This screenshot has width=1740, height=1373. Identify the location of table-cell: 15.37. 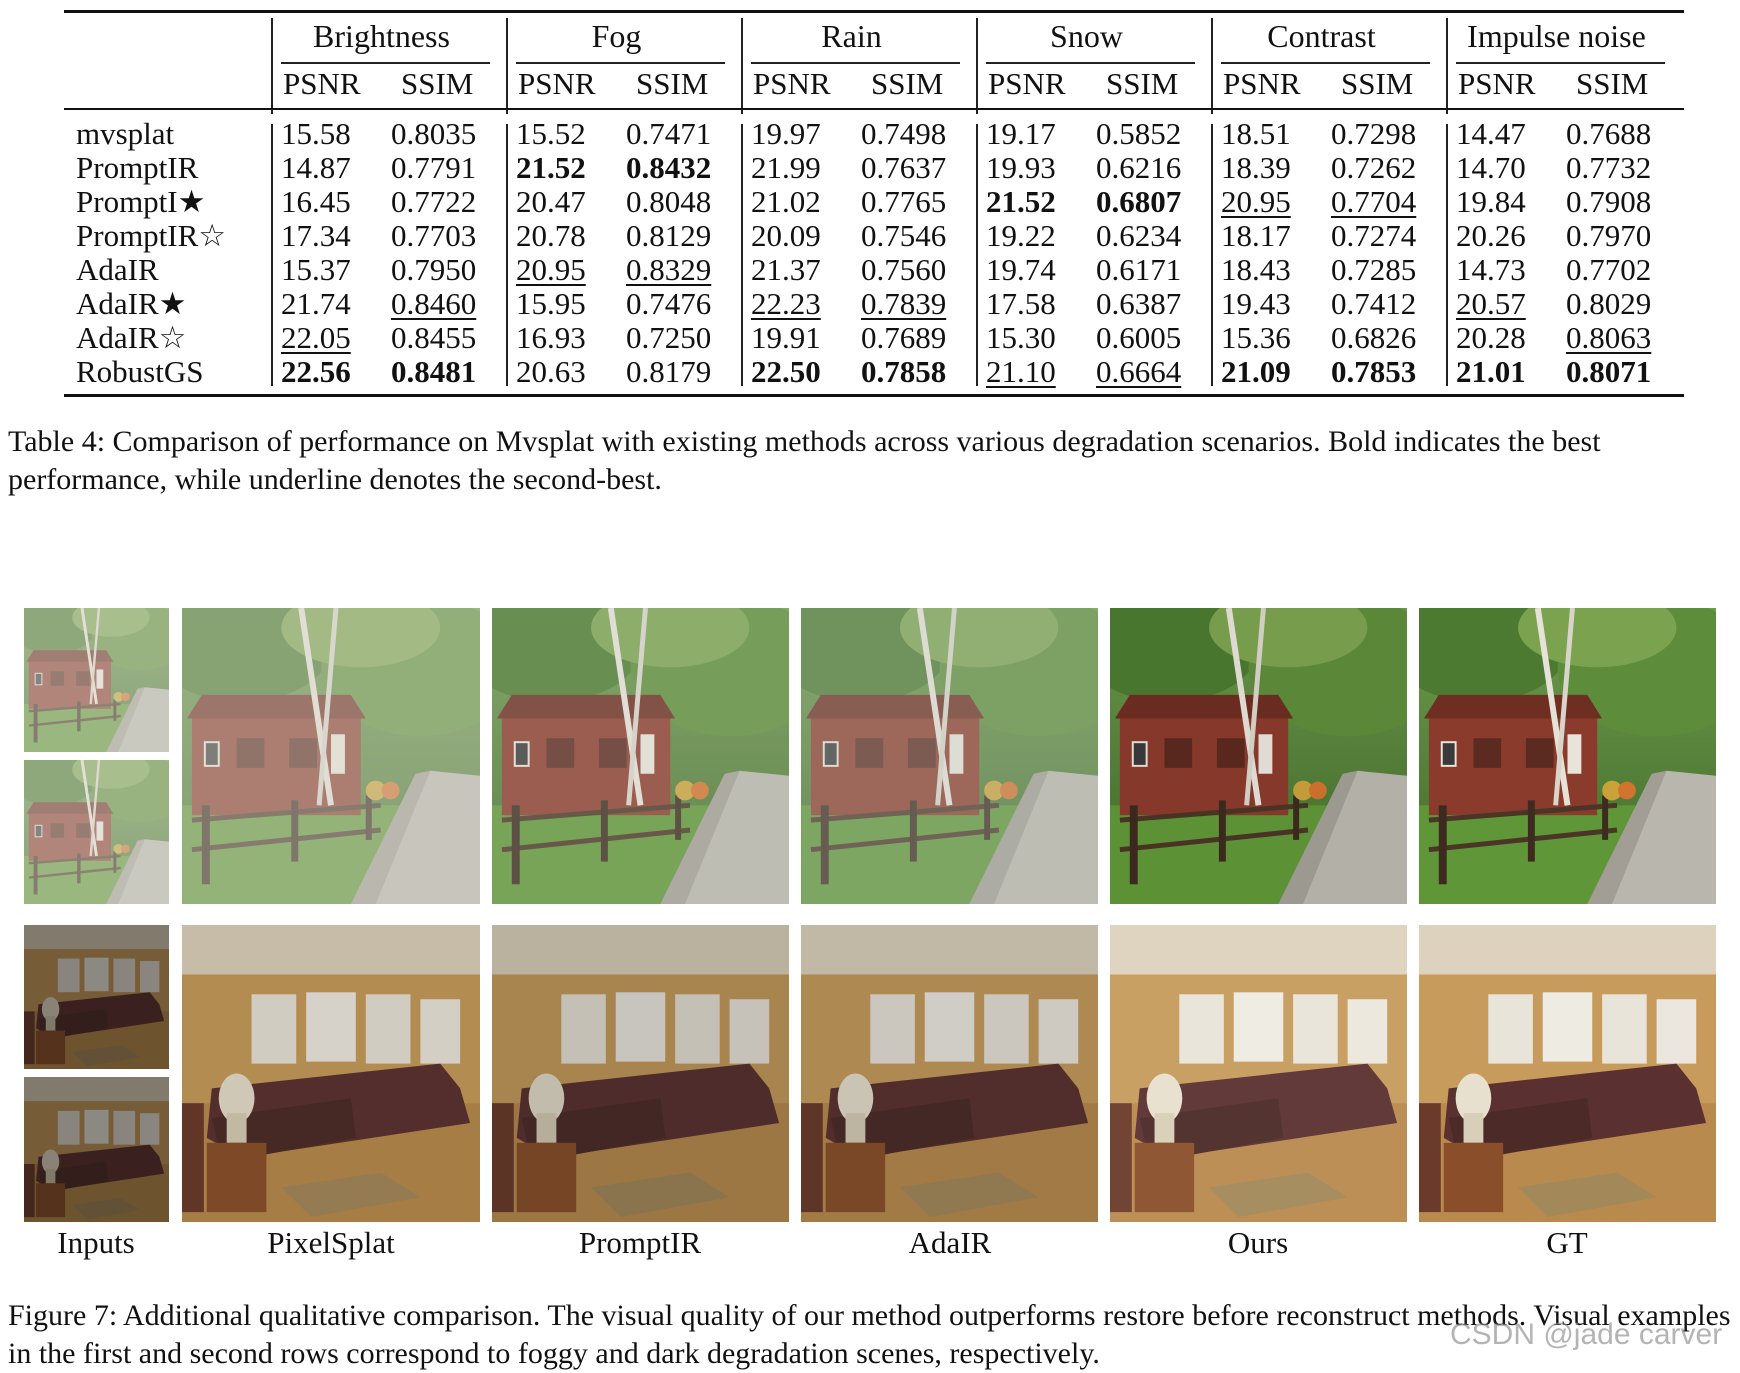
(316, 269).